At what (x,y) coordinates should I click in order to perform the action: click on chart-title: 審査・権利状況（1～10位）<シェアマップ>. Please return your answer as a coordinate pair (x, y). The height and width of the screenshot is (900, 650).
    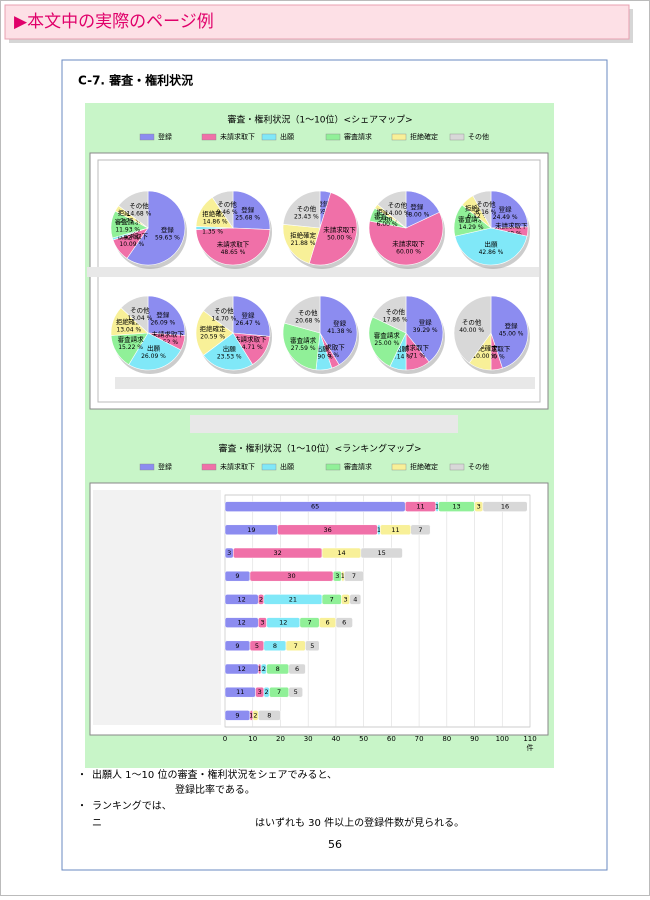
    Looking at the image, I should click on (319, 120).